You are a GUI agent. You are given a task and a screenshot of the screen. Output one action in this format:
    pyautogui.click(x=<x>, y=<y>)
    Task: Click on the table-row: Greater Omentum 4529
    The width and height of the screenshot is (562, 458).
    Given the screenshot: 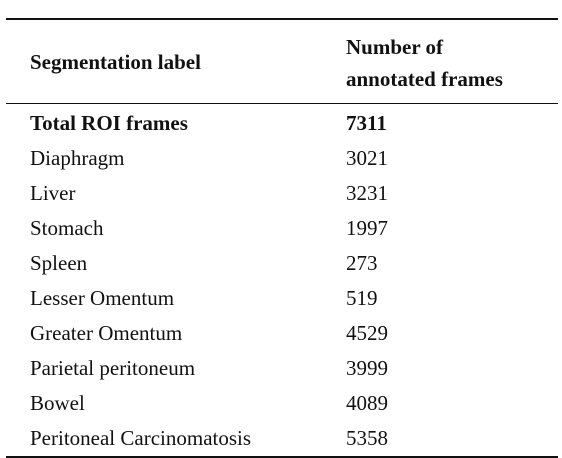 What is the action you would take?
    pyautogui.click(x=282, y=333)
    